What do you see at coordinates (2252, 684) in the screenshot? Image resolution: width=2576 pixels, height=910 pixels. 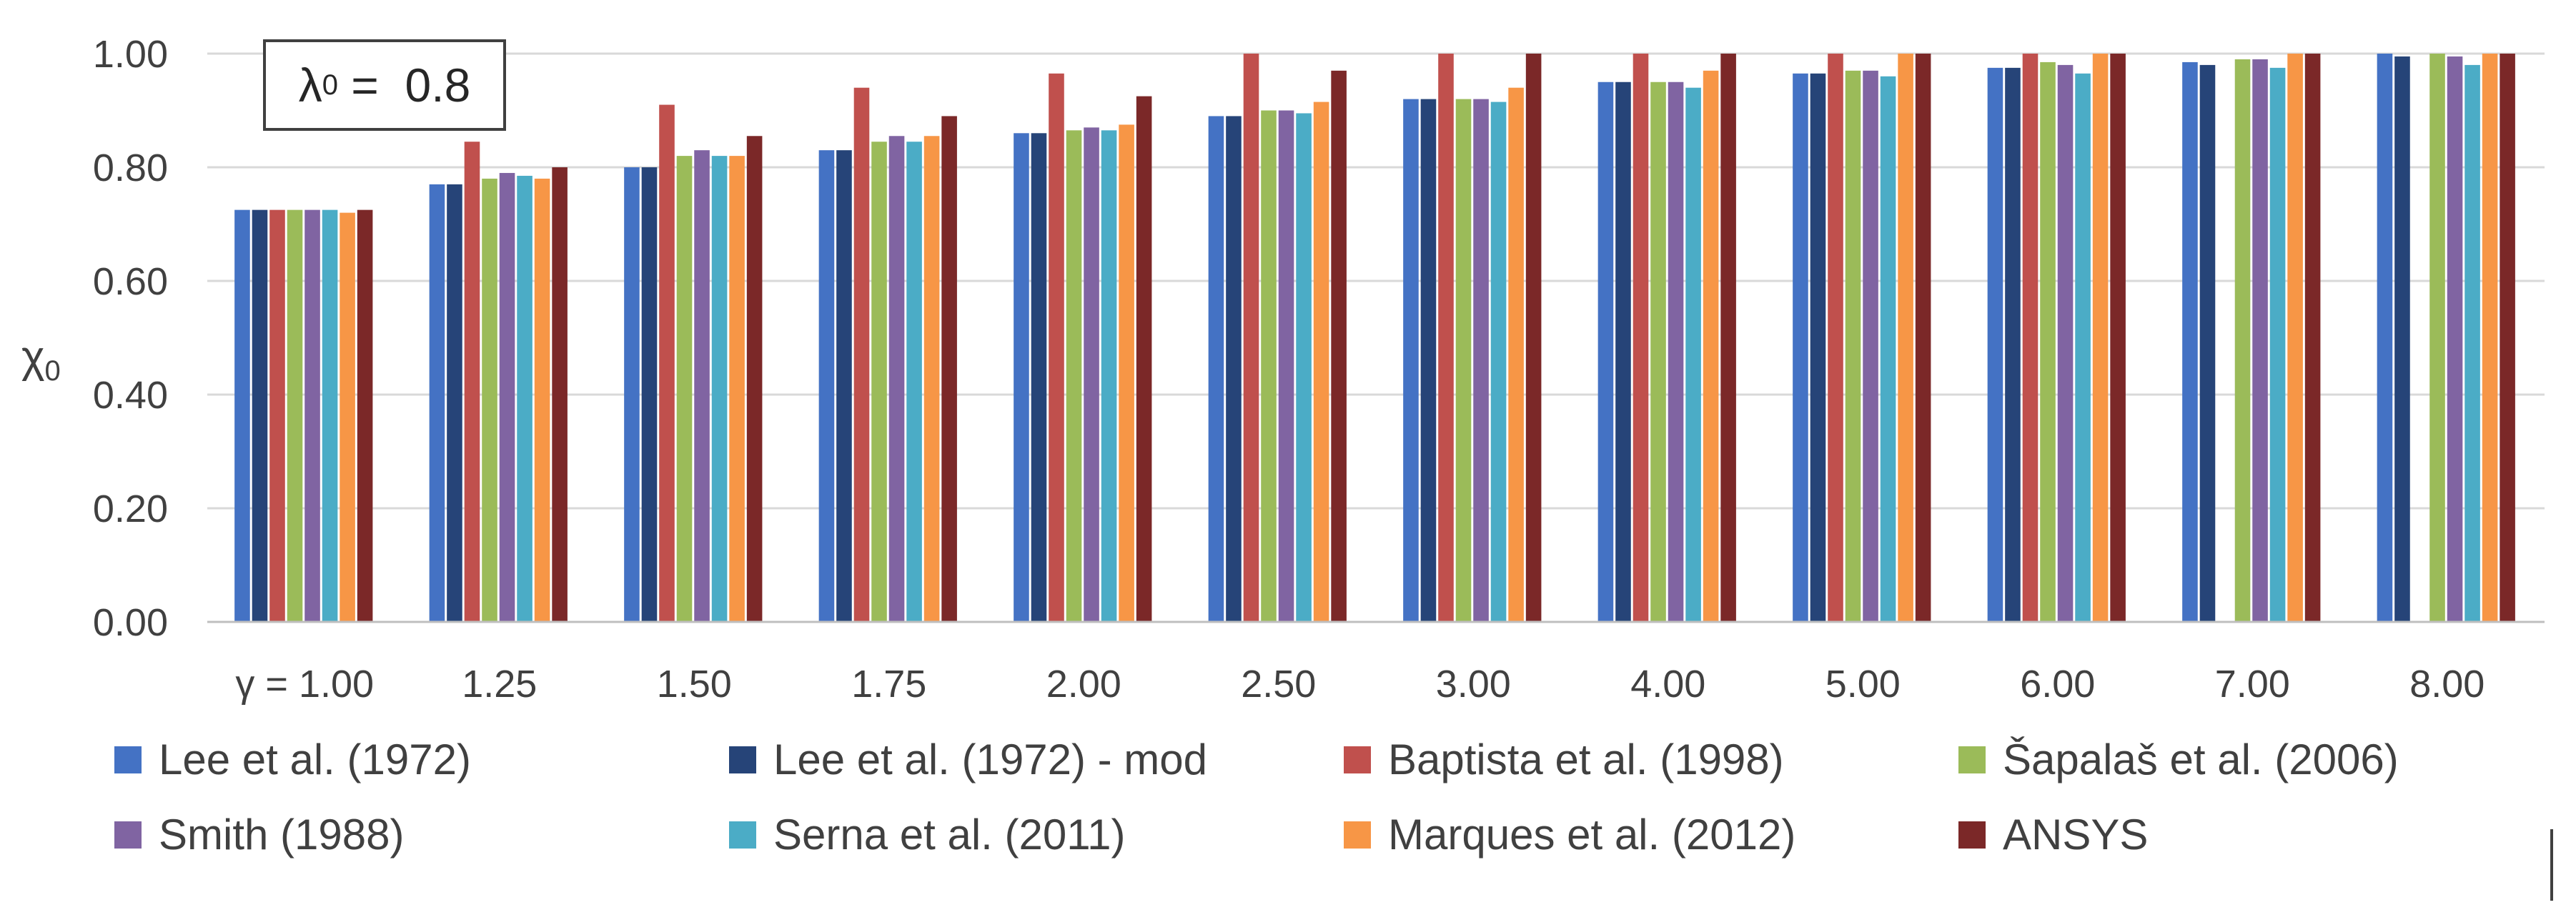 I see `x-tick-label: 7.00` at bounding box center [2252, 684].